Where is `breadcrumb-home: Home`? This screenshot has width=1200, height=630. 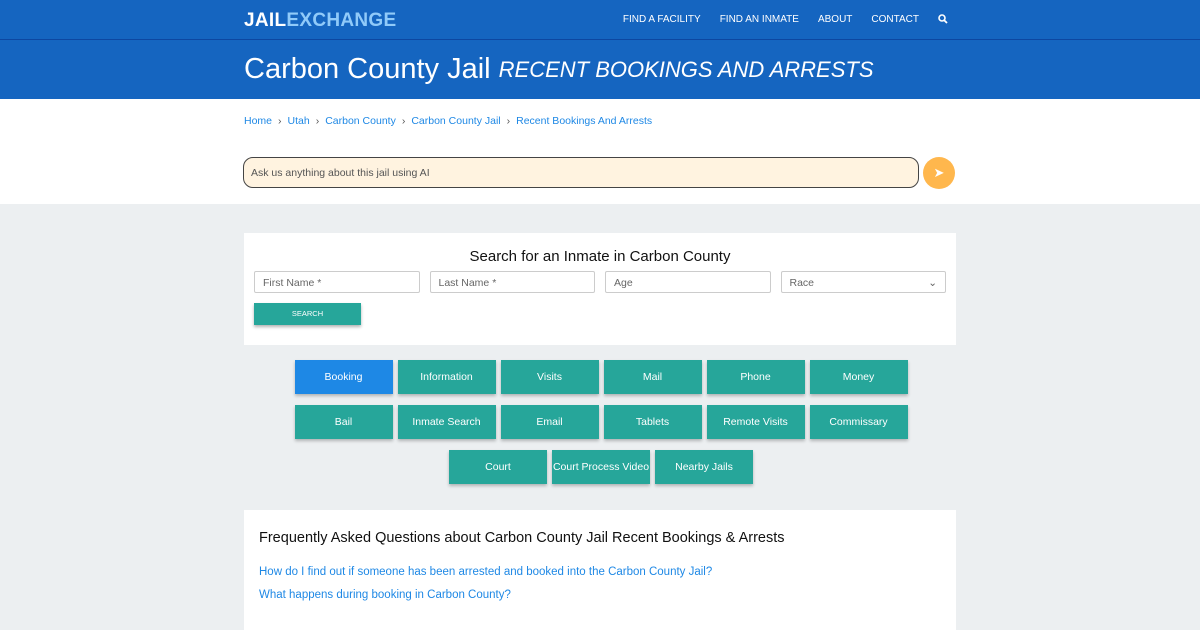 breadcrumb-home: Home is located at coordinates (258, 121).